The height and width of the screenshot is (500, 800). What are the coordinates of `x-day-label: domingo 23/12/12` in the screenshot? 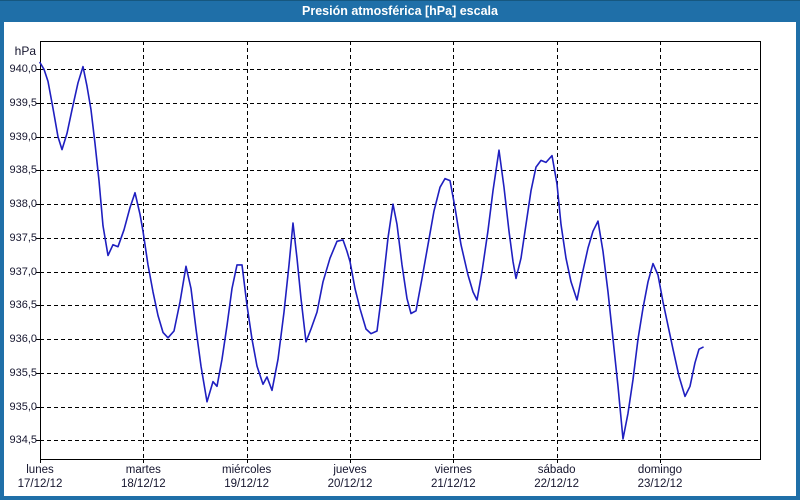 It's located at (660, 477).